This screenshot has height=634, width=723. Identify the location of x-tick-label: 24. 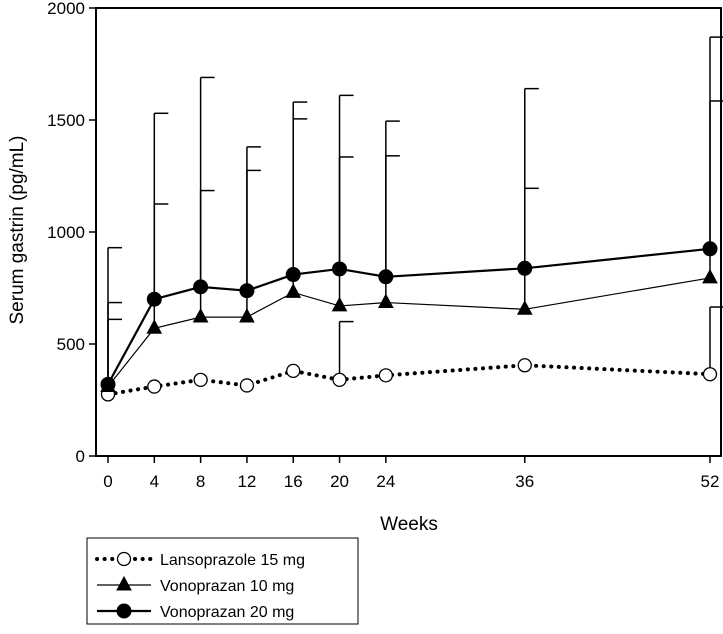
(385, 481).